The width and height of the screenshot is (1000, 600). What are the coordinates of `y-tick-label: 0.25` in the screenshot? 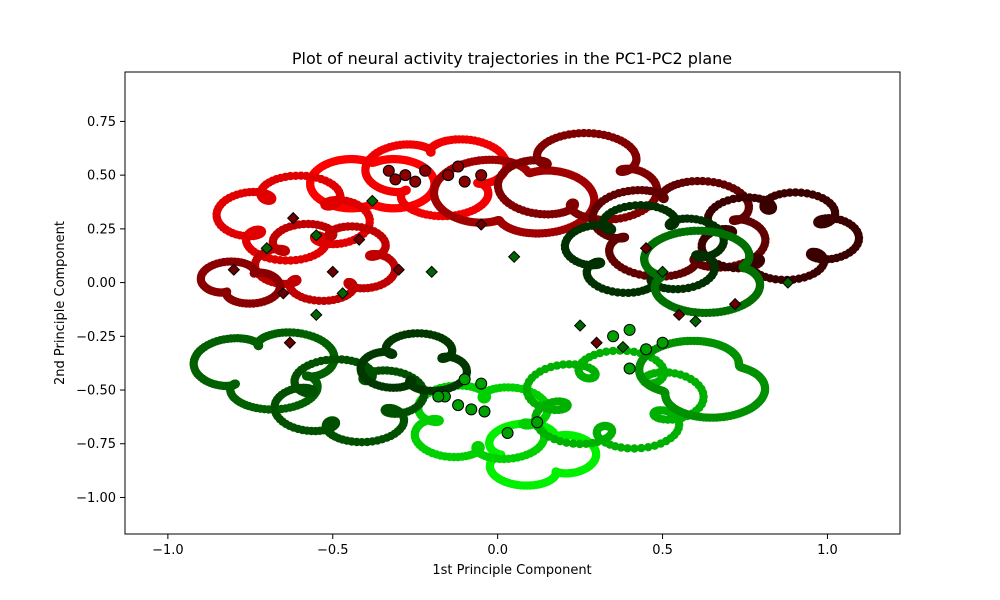 It's located at (101, 229).